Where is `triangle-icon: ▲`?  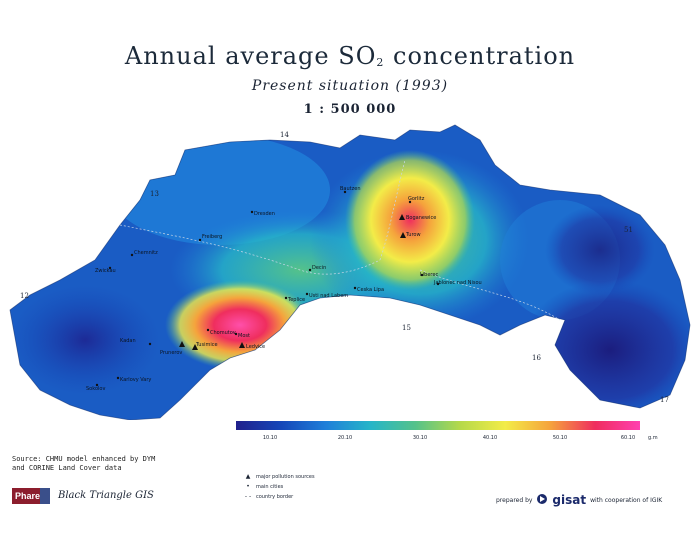 triangle-icon: ▲ is located at coordinates (248, 476).